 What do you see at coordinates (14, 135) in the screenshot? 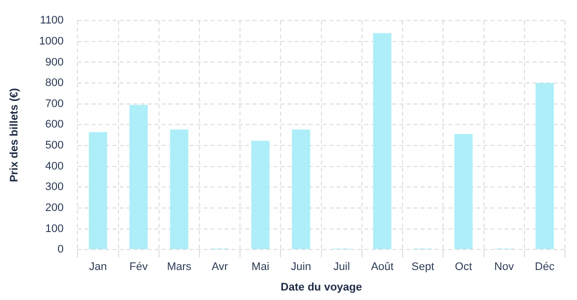
I see `y-axis-title: Prix des billets (€)` at bounding box center [14, 135].